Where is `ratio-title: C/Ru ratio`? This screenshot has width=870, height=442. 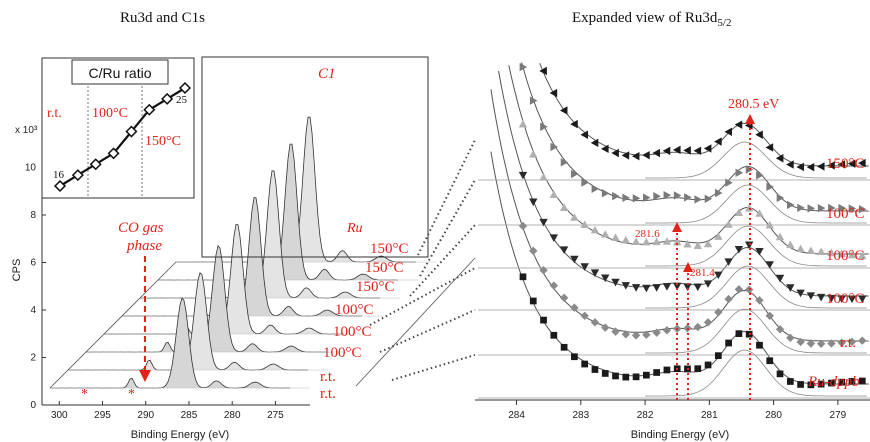 ratio-title: C/Ru ratio is located at coordinates (119, 73).